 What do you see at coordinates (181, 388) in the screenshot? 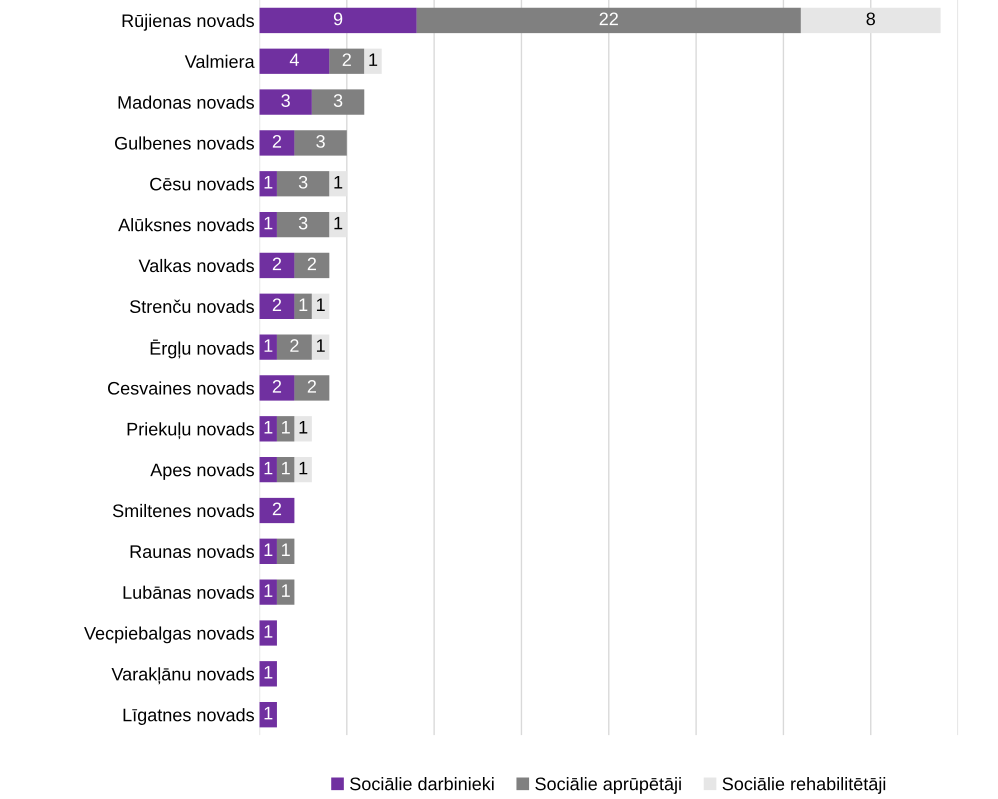
I see `y-tick-label: Cesvaines novads` at bounding box center [181, 388].